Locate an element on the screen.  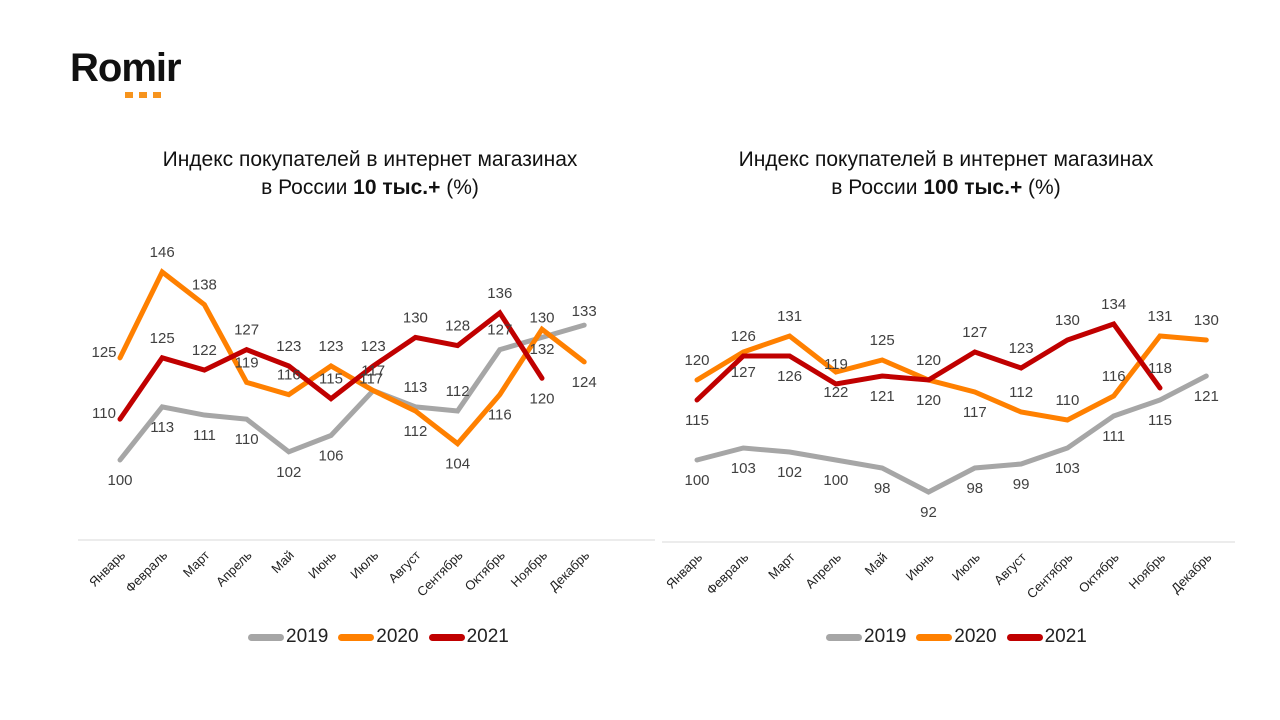
data-label-2021: 119 is located at coordinates (836, 364).